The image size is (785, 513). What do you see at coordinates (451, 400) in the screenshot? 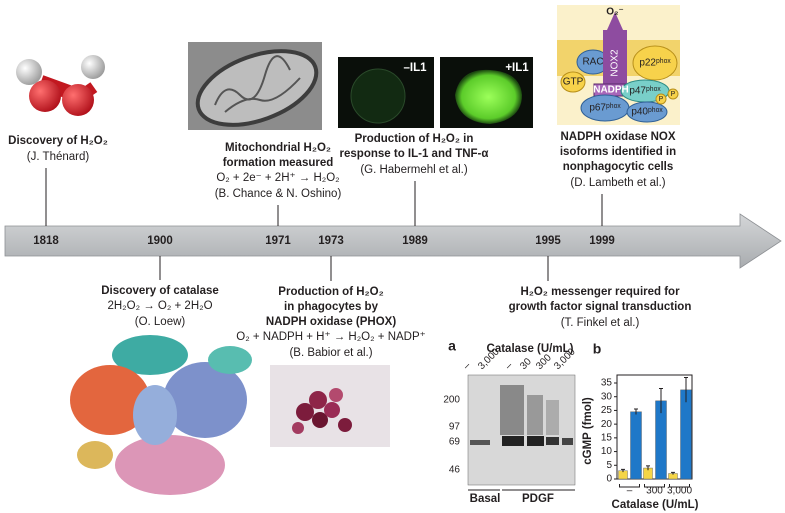
I see `size-marker: 200` at bounding box center [451, 400].